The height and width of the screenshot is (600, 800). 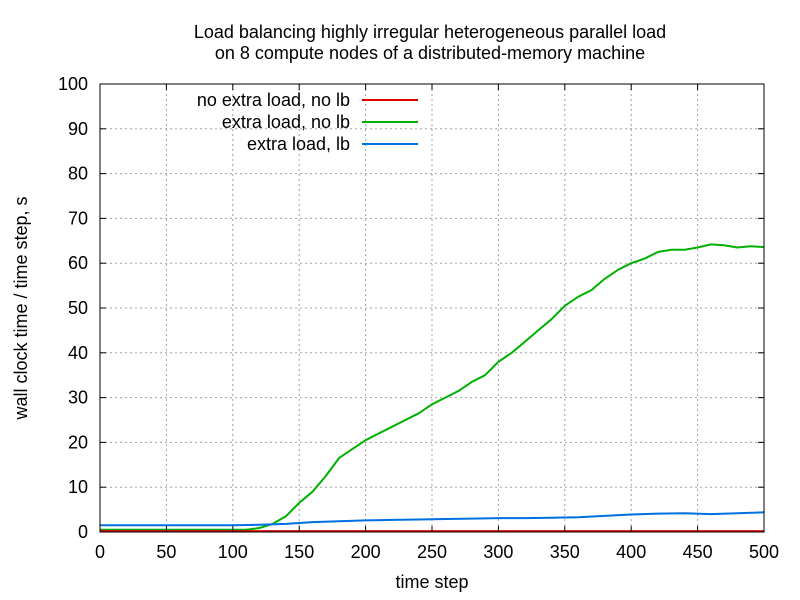 What do you see at coordinates (631, 552) in the screenshot?
I see `x-tick-label: 400` at bounding box center [631, 552].